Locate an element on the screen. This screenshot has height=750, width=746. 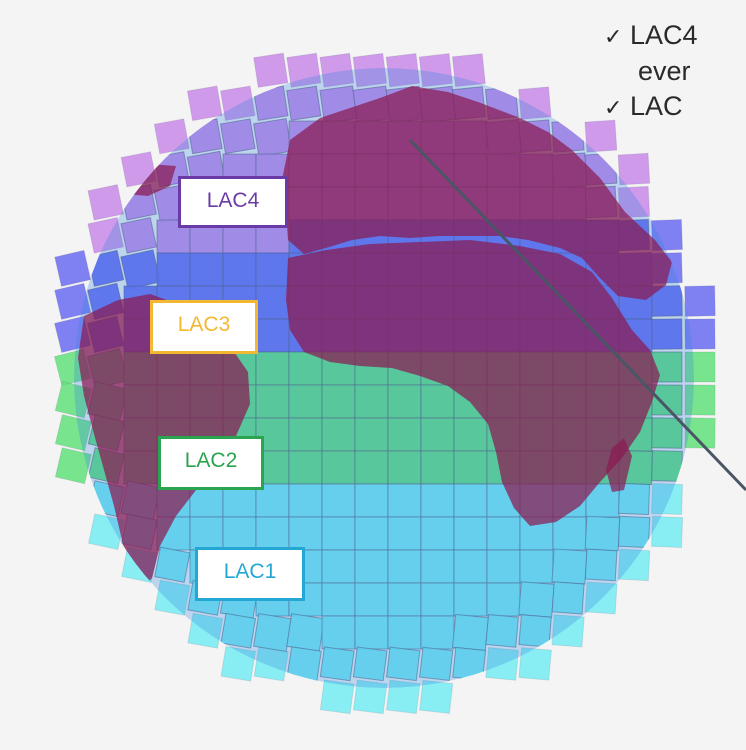
bullet-item-lac4: ✓ LAC4 is located at coordinates (675, 36).